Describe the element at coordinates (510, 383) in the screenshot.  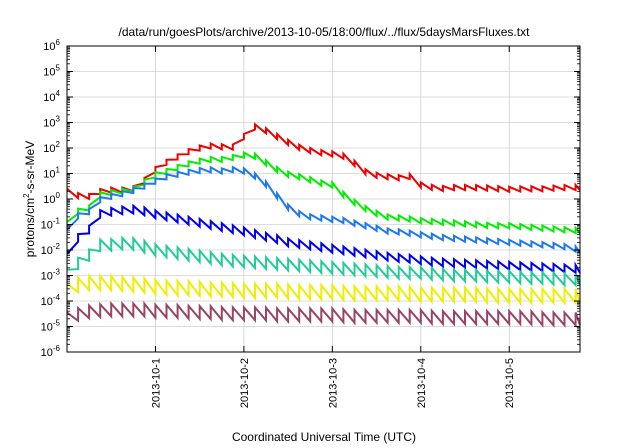
I see `x-tick-label: 2013-10-5` at that location.